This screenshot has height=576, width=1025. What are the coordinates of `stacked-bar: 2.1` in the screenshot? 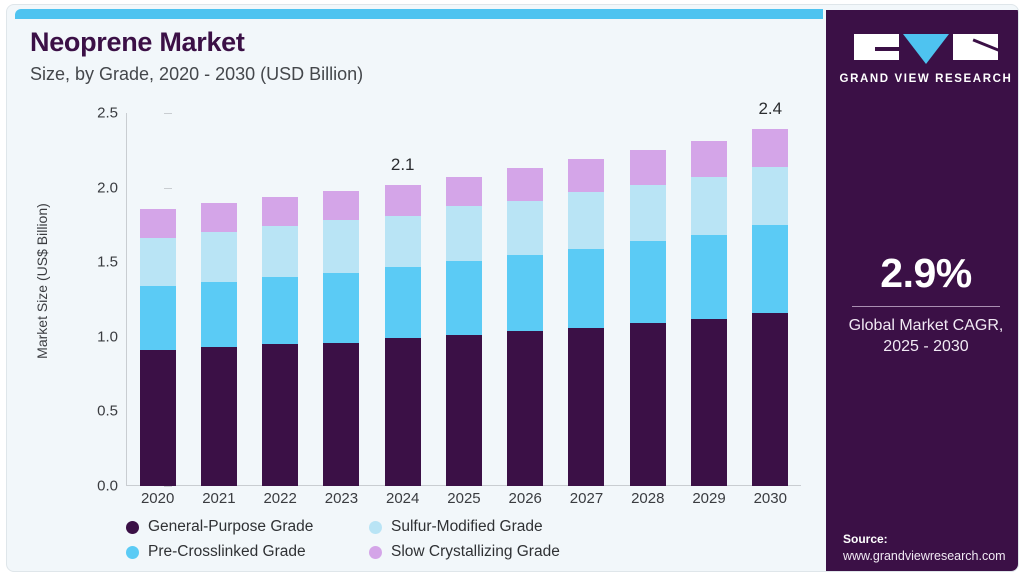 It's located at (402, 320).